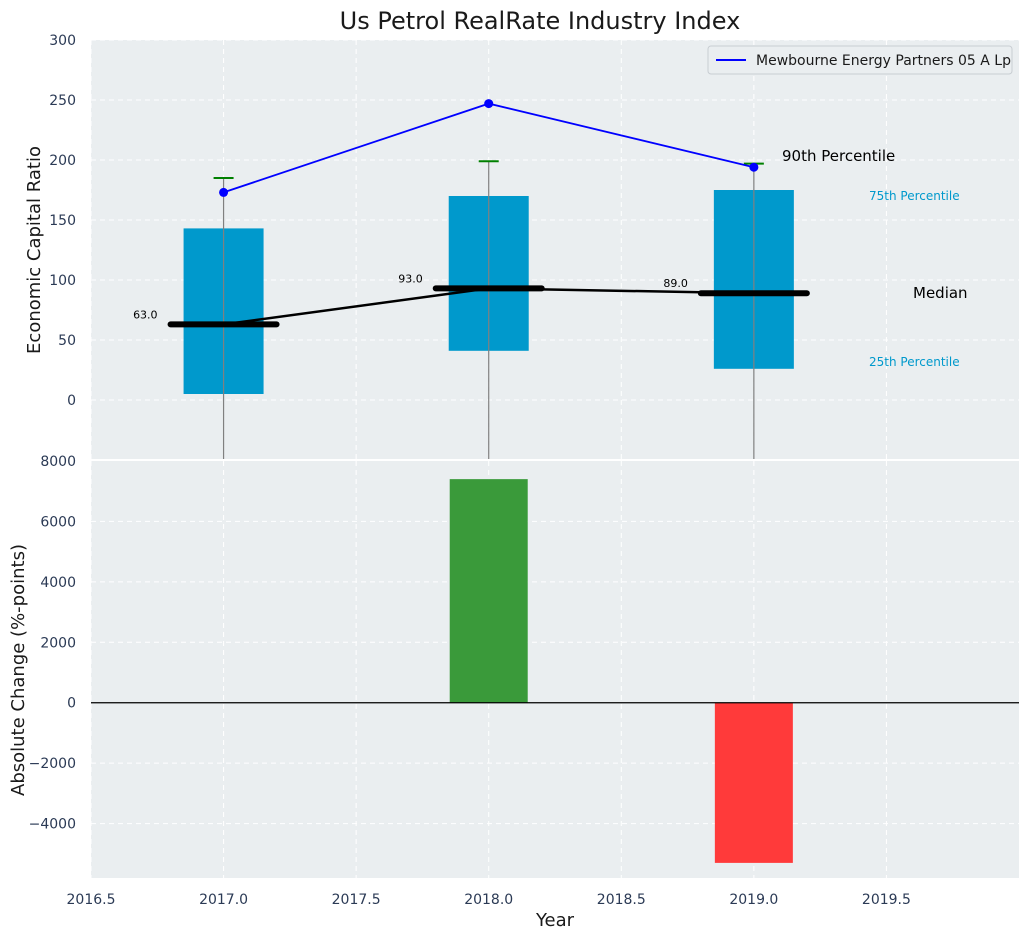 This screenshot has height=940, width=1029. Describe the element at coordinates (18, 670) in the screenshot. I see `bottom-y-axis-label: Absolute Change (%-points)` at that location.